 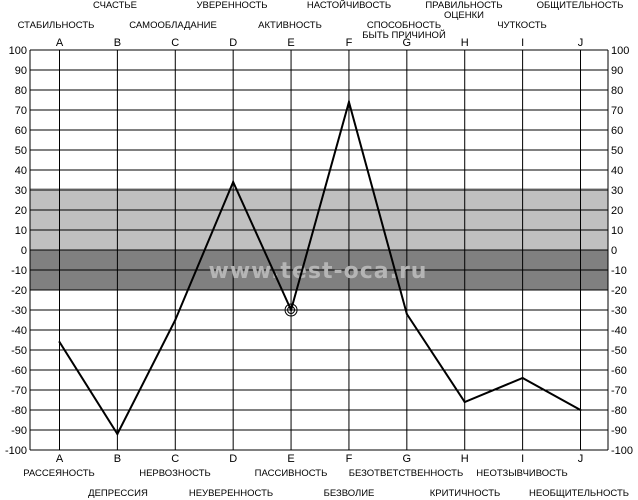 I want to click on highlight-marker-outer, so click(x=291, y=310).